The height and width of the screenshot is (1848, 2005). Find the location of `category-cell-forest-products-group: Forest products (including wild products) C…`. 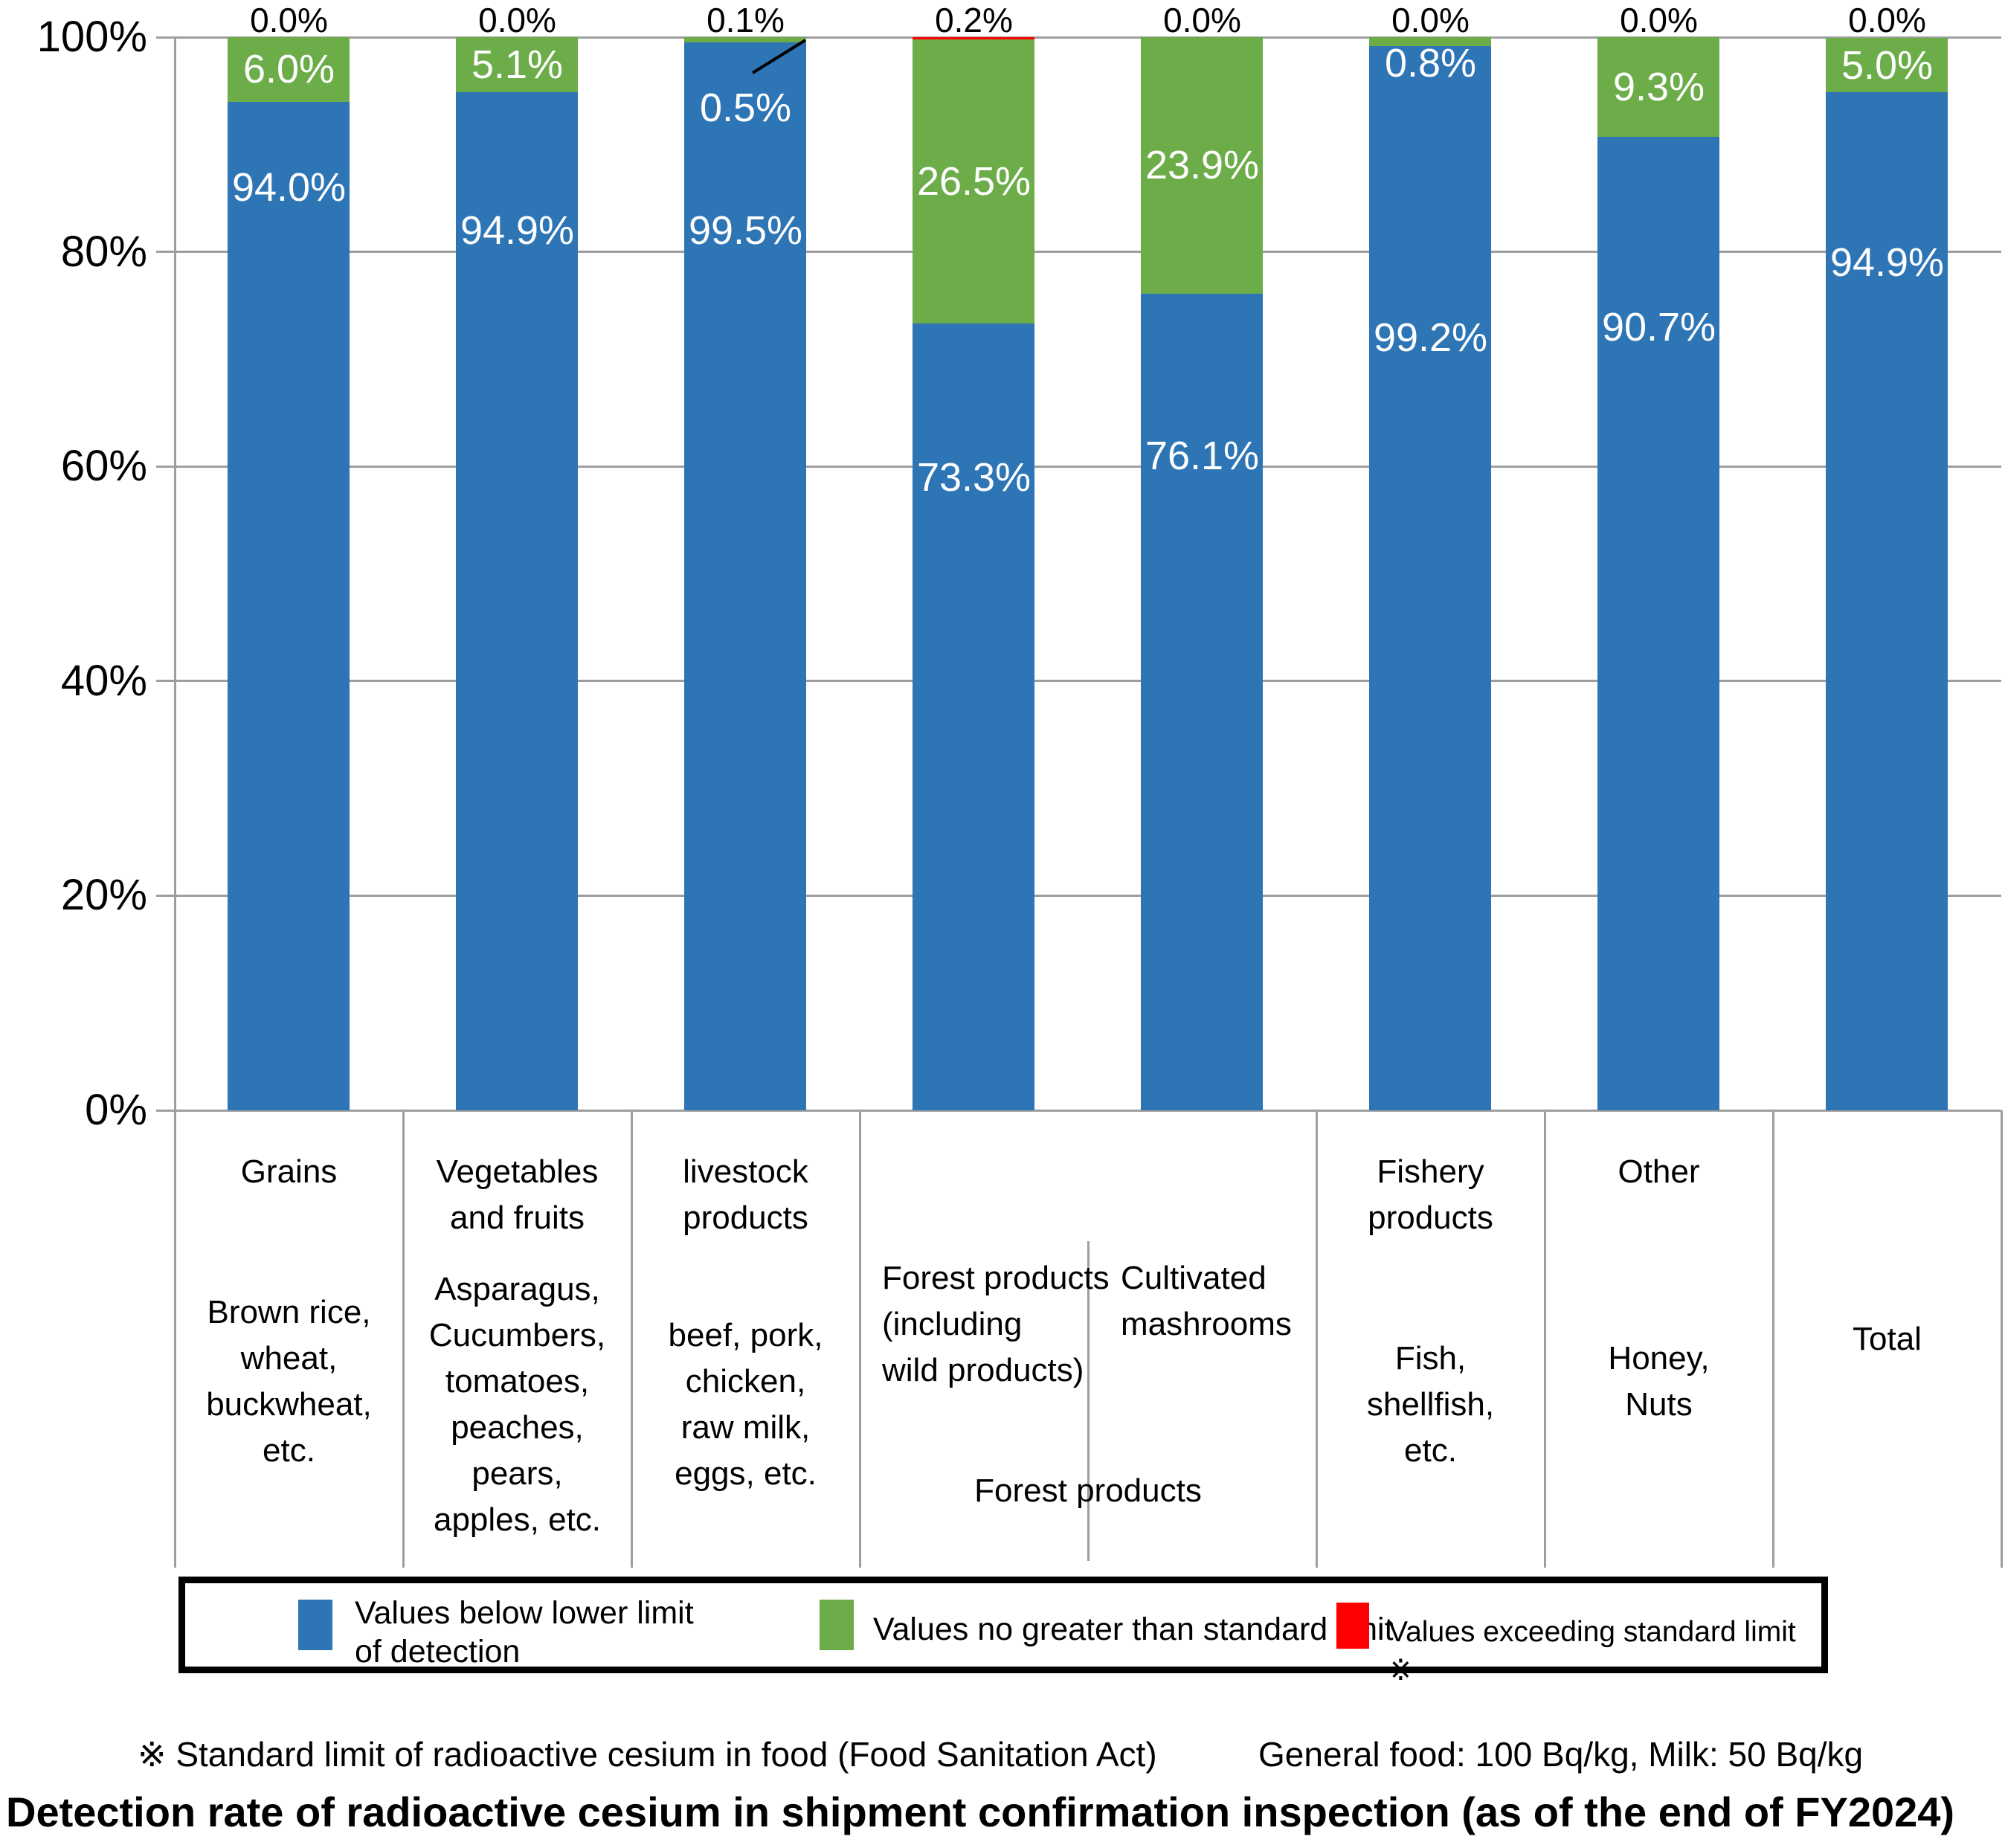

category-cell-forest-products-group: Forest products (including wild products) C… is located at coordinates (1088, 1339).